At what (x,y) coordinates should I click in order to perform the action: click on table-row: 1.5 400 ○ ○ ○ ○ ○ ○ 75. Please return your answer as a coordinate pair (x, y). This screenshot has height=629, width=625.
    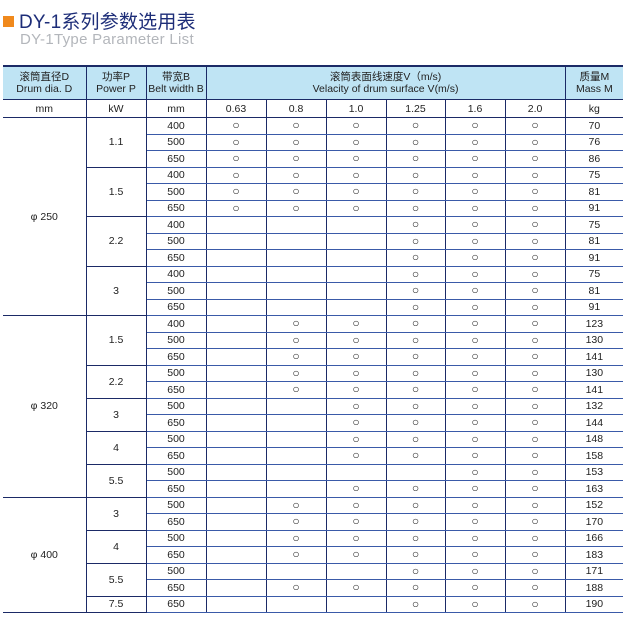
    Looking at the image, I should click on (313, 191).